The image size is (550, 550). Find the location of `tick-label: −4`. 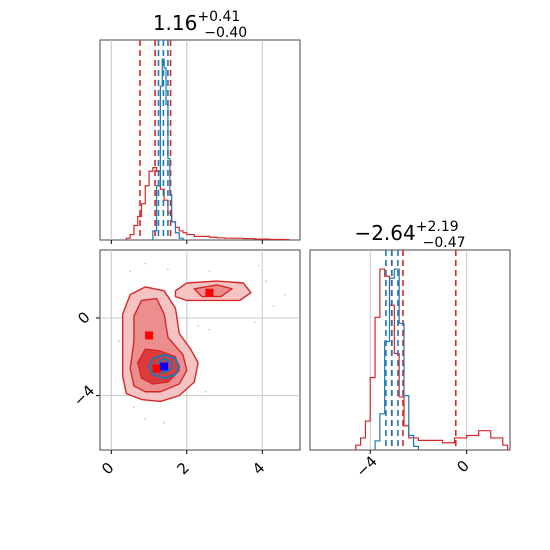

tick-label: −4 is located at coordinates (367, 466).